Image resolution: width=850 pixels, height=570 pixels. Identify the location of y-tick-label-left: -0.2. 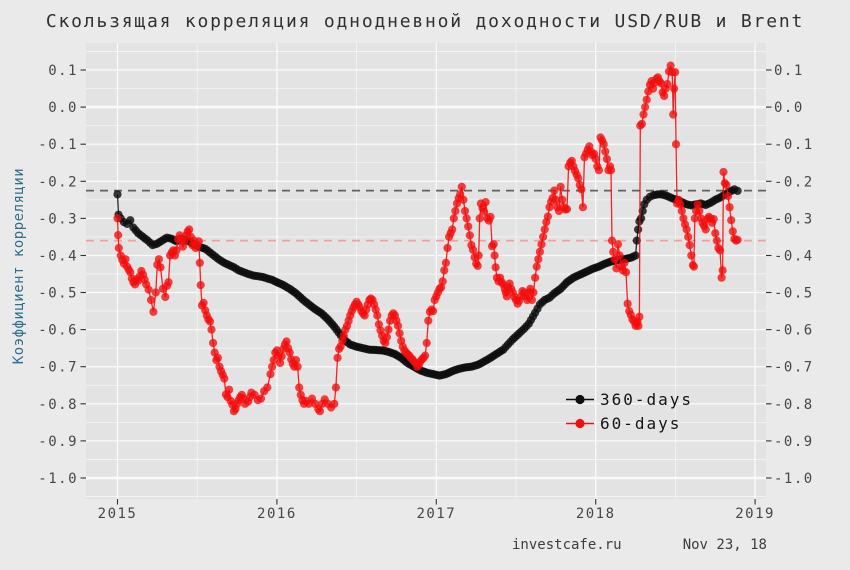
(58, 182).